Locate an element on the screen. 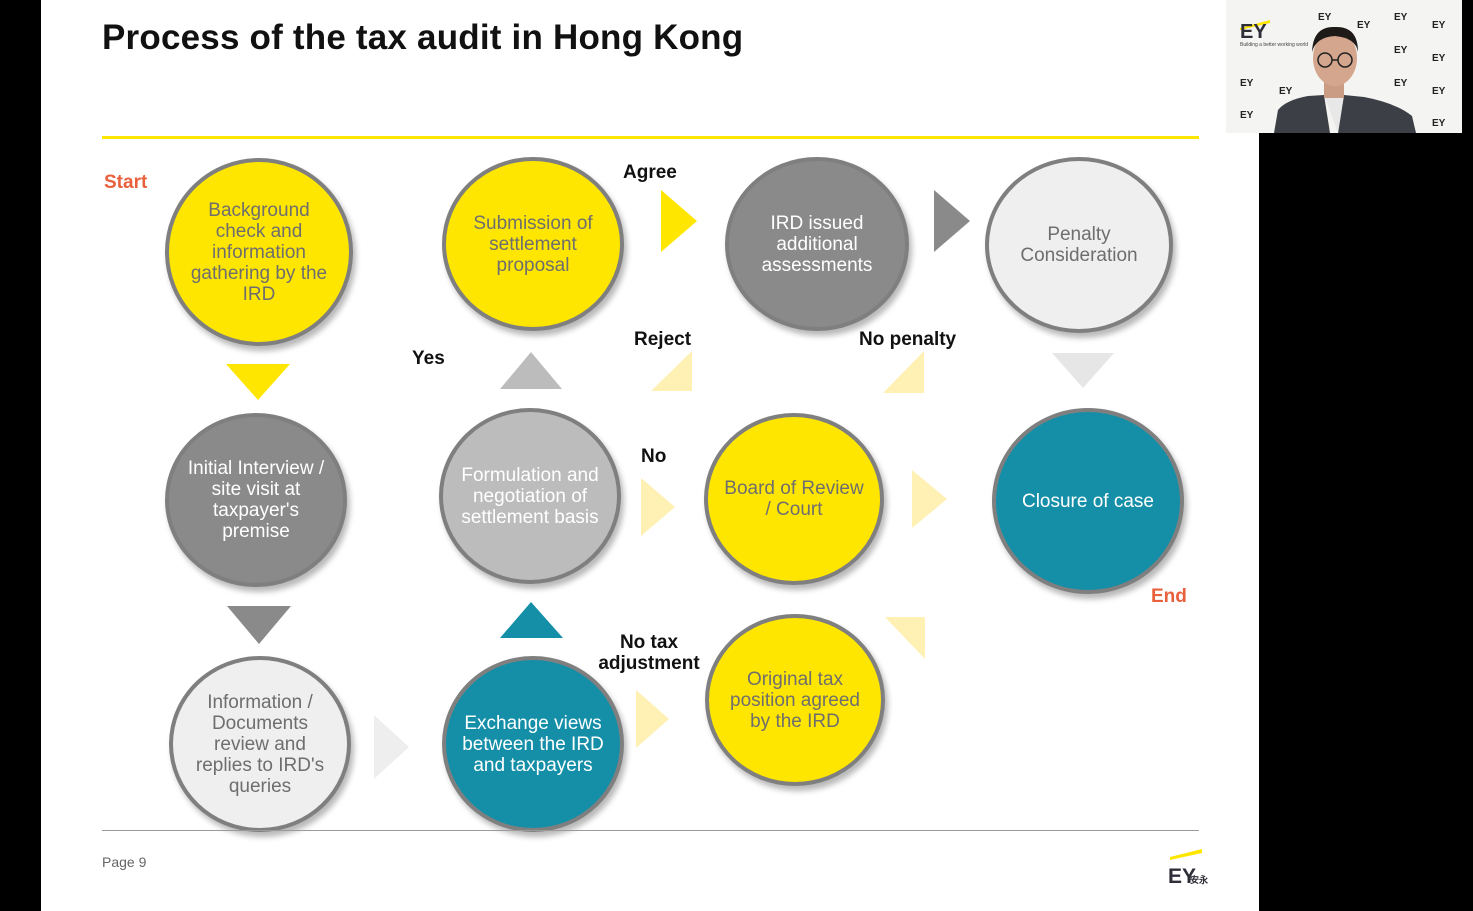 The height and width of the screenshot is (911, 1473). arrow-right-review is located at coordinates (391, 747).